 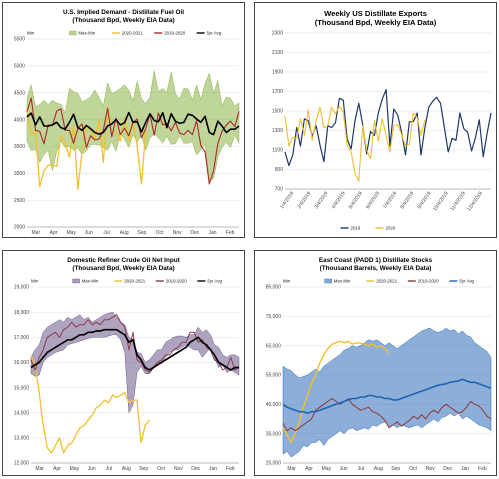 I want to click on y-tick-label: 3500, so click(x=19, y=147).